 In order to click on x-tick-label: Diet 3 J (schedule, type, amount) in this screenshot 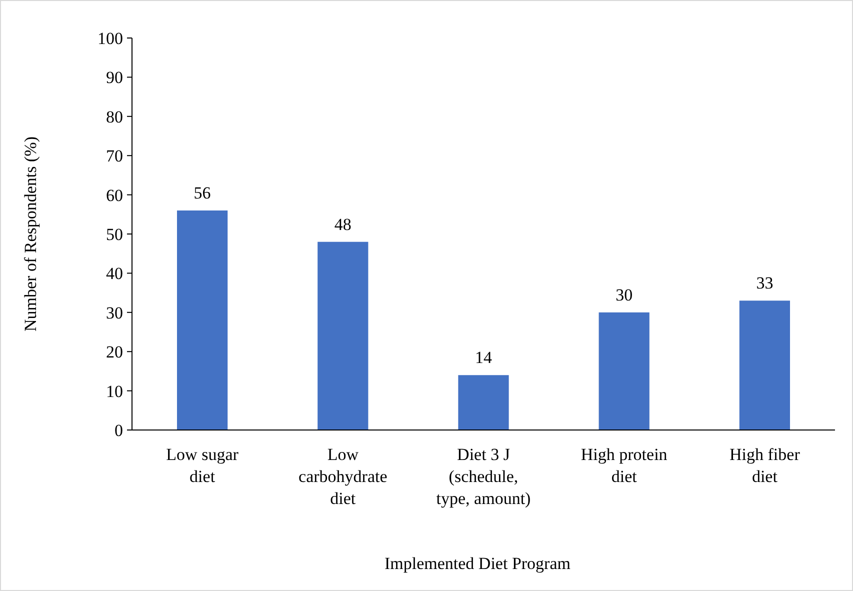, I will do `click(483, 476)`.